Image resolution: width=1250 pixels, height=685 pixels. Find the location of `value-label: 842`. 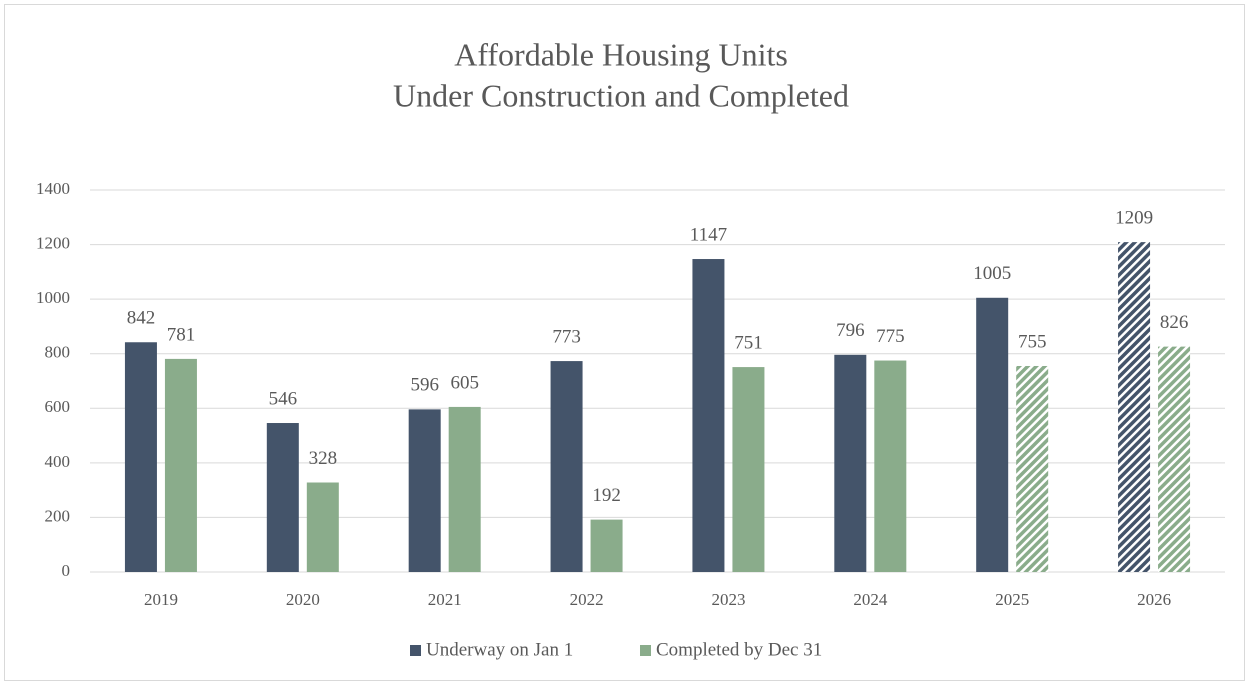

value-label: 842 is located at coordinates (141, 318).